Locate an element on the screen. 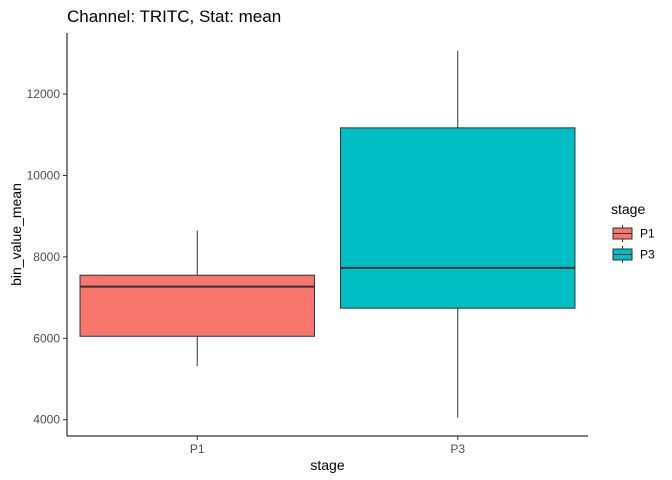  y-tick-label: 4000 is located at coordinates (46, 420).